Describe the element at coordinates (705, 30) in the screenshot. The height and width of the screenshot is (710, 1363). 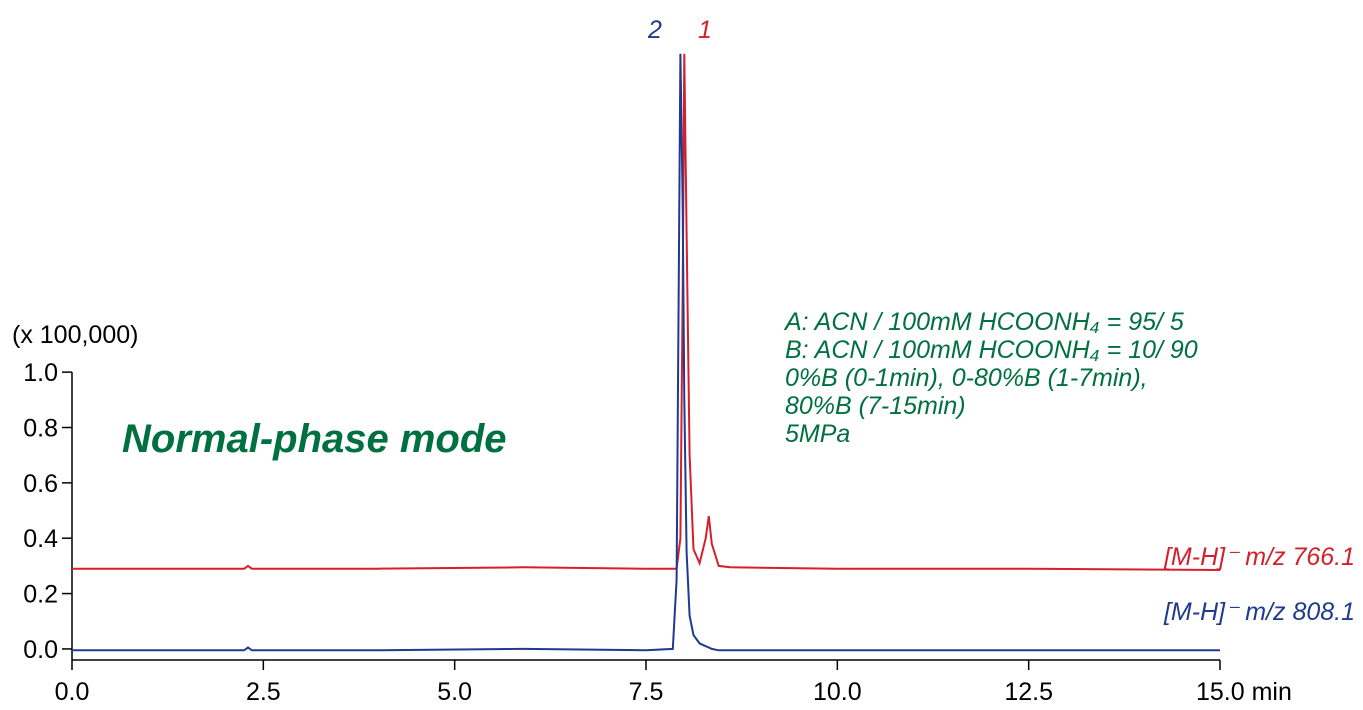
I see `peak-label: 1` at that location.